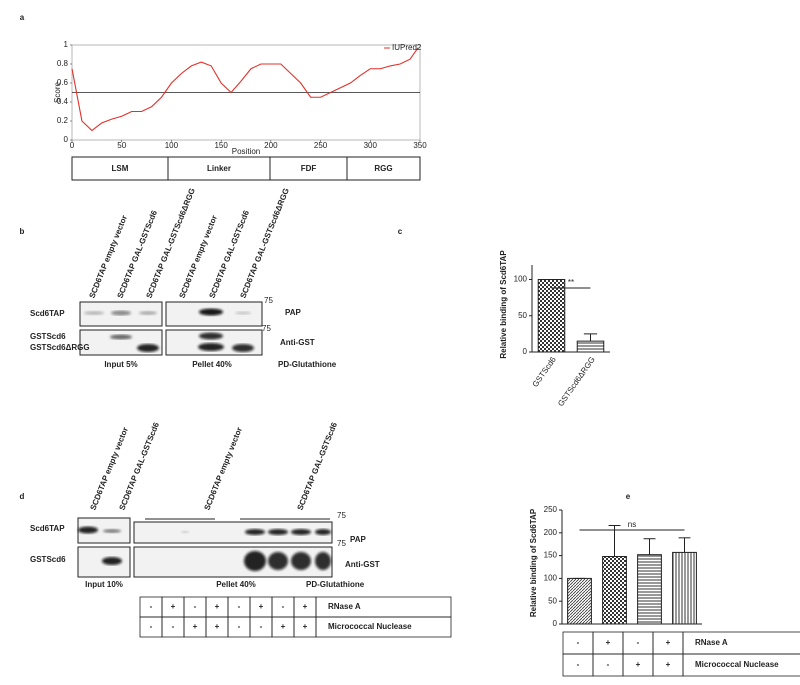  What do you see at coordinates (420, 145) in the screenshot?
I see `x-tick-label: 350` at bounding box center [420, 145].